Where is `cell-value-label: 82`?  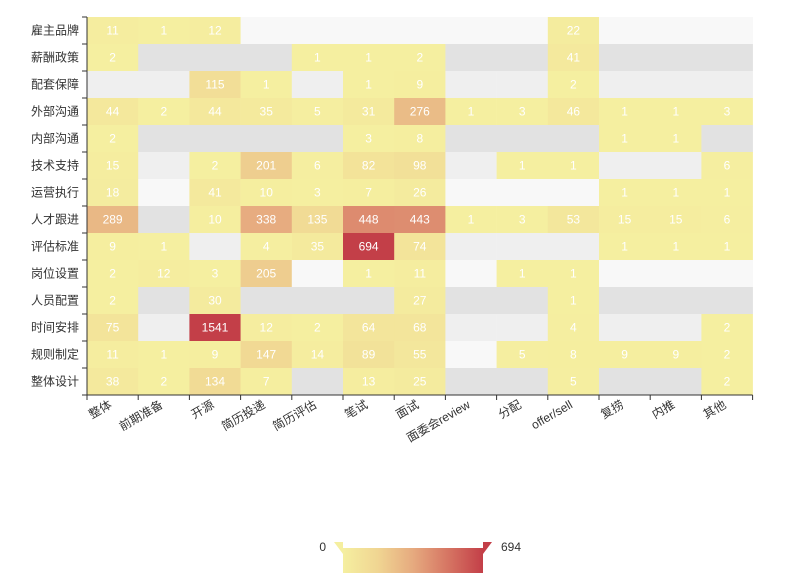 cell-value-label: 82 is located at coordinates (369, 166).